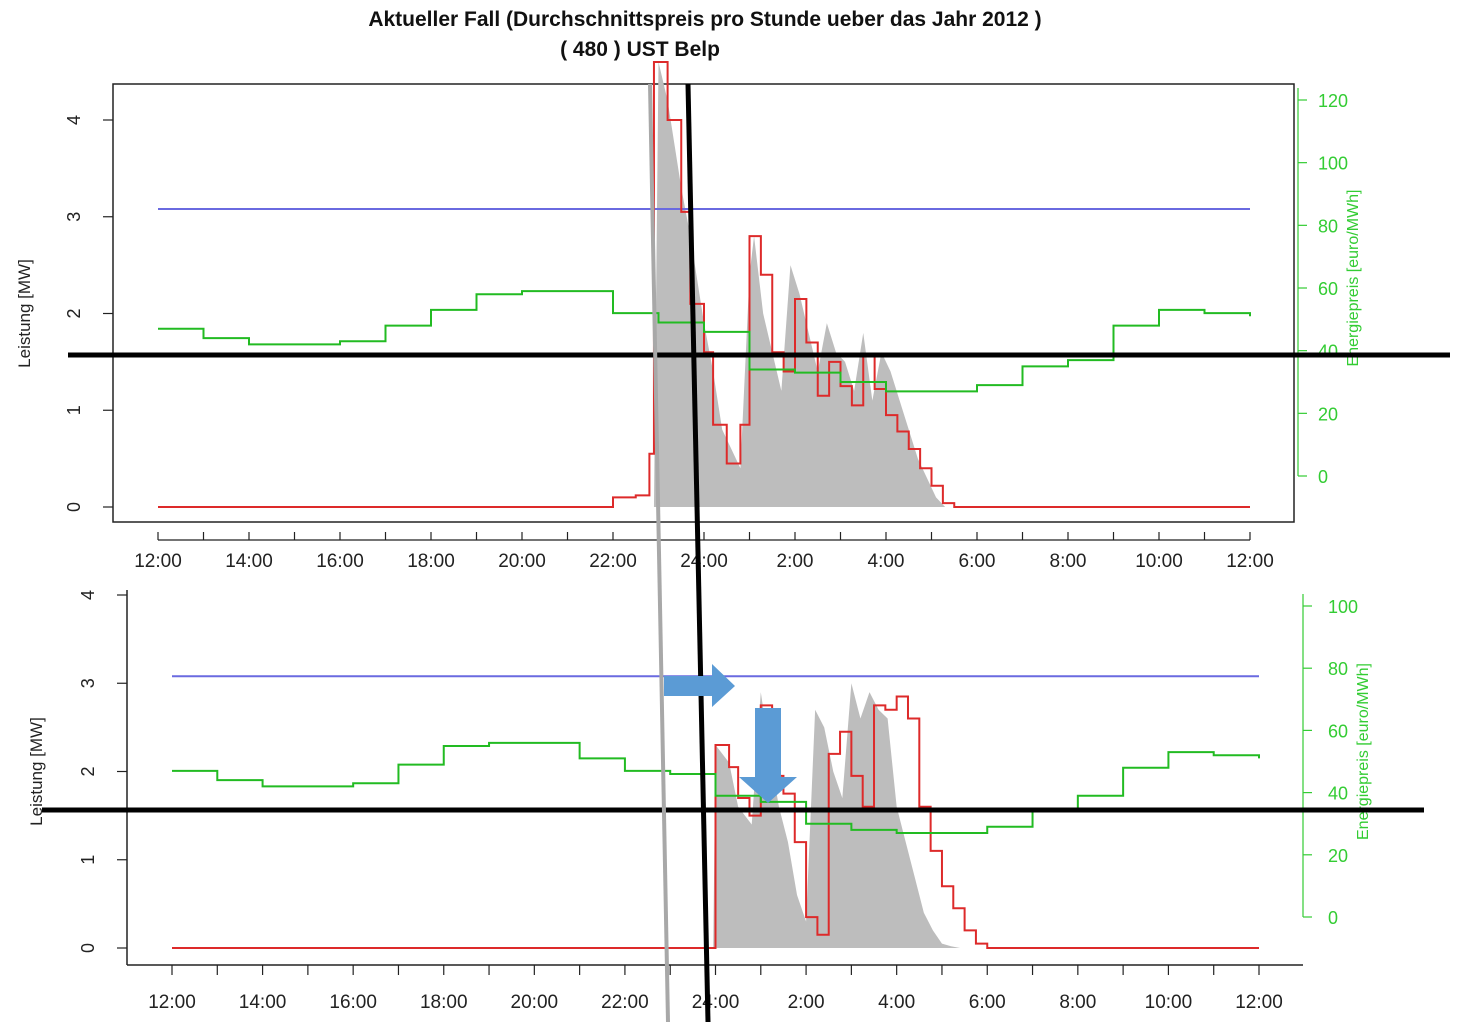  What do you see at coordinates (1333, 101) in the screenshot?
I see `price-tick-label: 120` at bounding box center [1333, 101].